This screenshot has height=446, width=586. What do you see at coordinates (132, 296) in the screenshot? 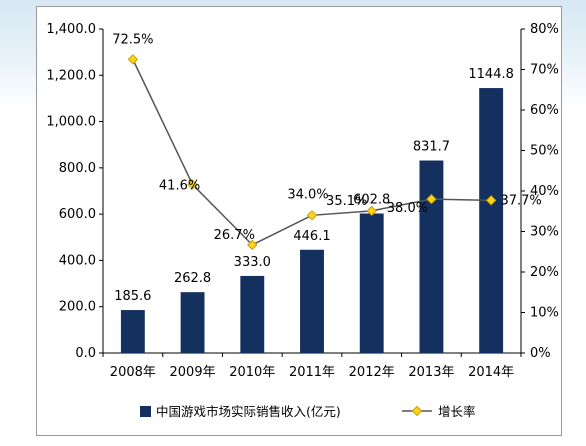
I see `bar-value-label: 185.6` at bounding box center [132, 296].